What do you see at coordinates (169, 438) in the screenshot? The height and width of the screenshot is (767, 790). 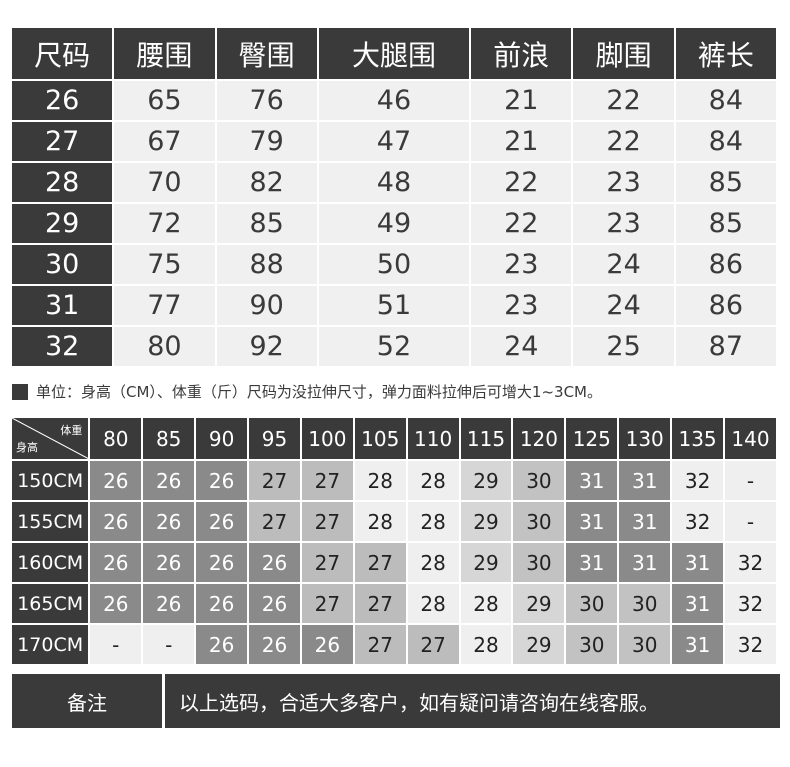 I see `weight-header: 85` at bounding box center [169, 438].